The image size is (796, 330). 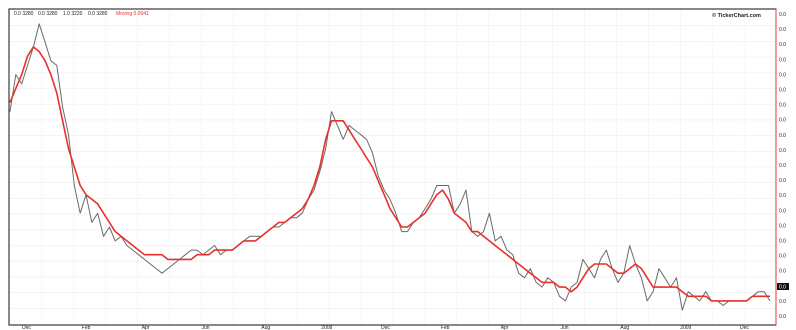 What do you see at coordinates (326, 327) in the screenshot?
I see `x-tick-label: 2008` at bounding box center [326, 327].